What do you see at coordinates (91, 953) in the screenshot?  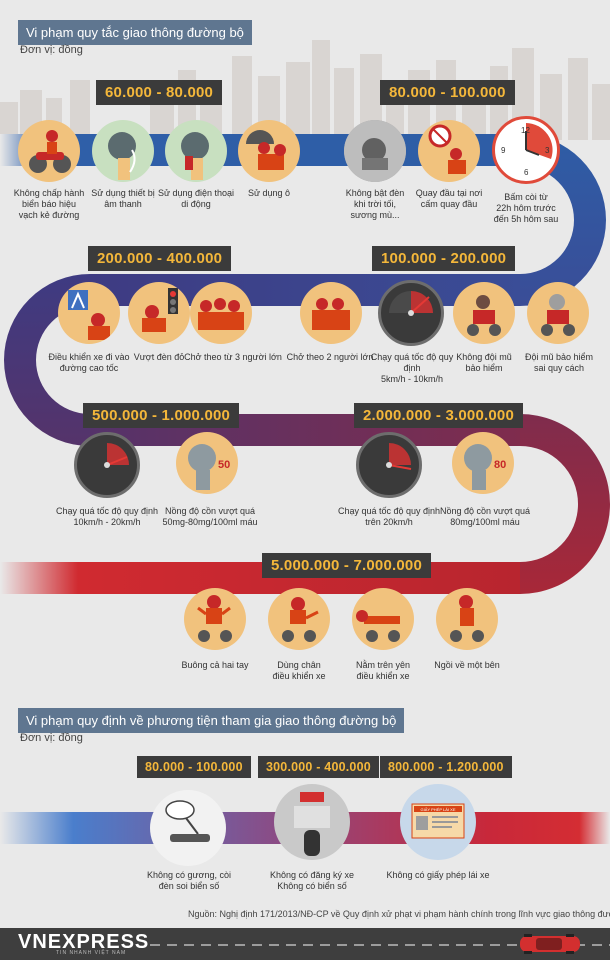 I see `logo-tagline: TIN NHANH VIỆT NAM` at bounding box center [91, 953].